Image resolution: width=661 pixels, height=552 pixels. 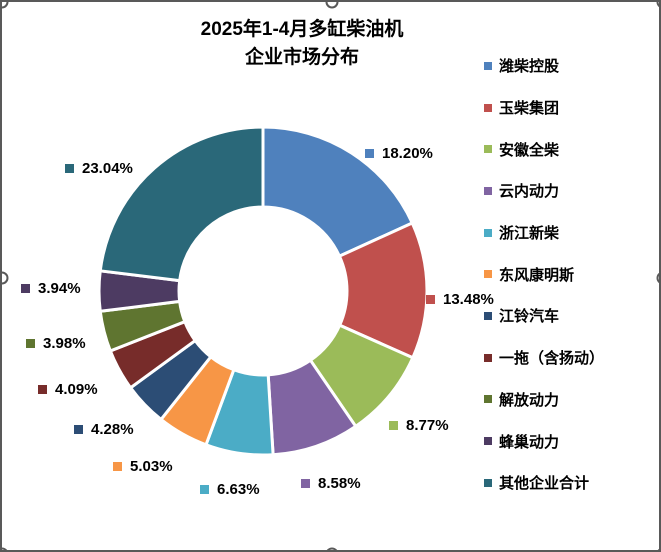 I want to click on legend-item-8: 解放动力, so click(x=571, y=400).